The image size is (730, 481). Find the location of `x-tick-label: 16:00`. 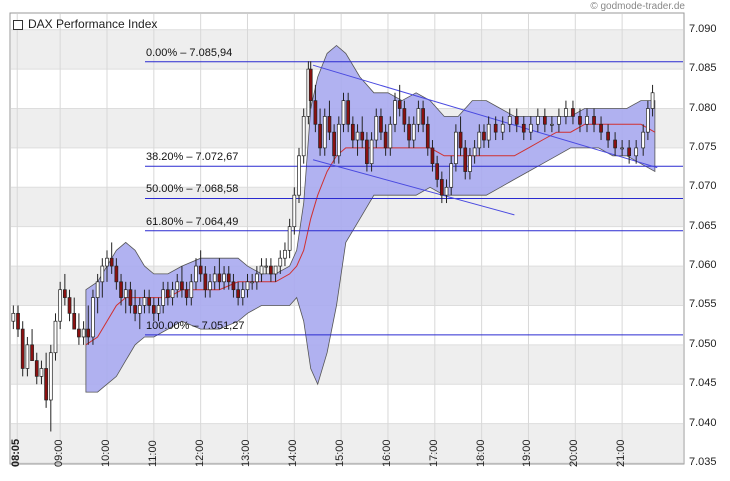

x-tick-label: 16:00 is located at coordinates (386, 453).